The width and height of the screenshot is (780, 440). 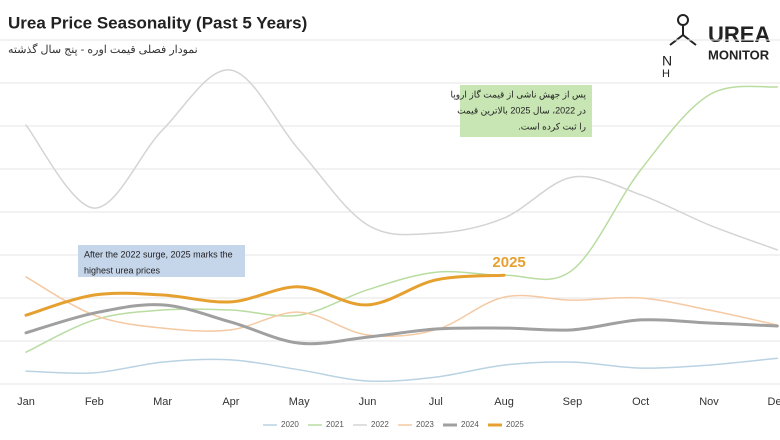 What do you see at coordinates (521, 110) in the screenshot?
I see `annotation-text: در 2022، سال 2025 بالاترین قیمت` at bounding box center [521, 110].